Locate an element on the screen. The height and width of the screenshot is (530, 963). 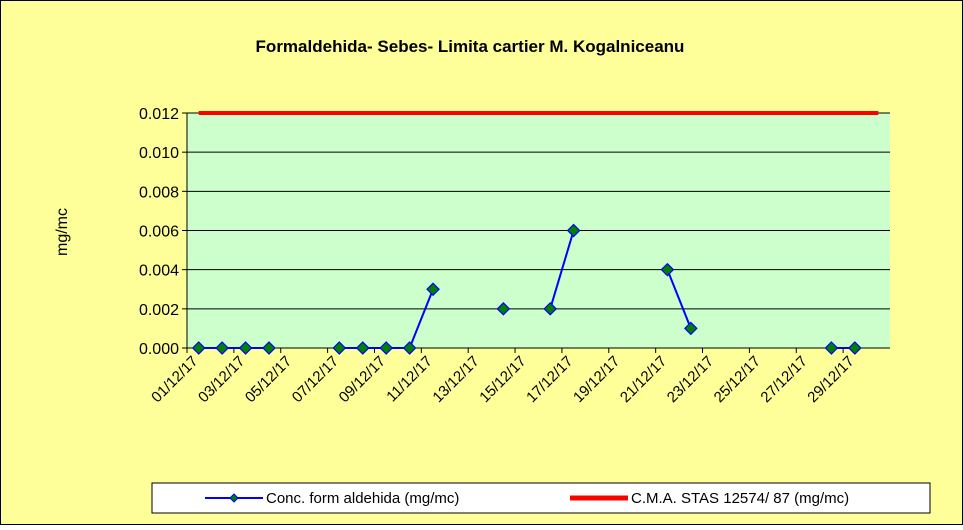
y-tick-label: 0.010 is located at coordinates (159, 153).